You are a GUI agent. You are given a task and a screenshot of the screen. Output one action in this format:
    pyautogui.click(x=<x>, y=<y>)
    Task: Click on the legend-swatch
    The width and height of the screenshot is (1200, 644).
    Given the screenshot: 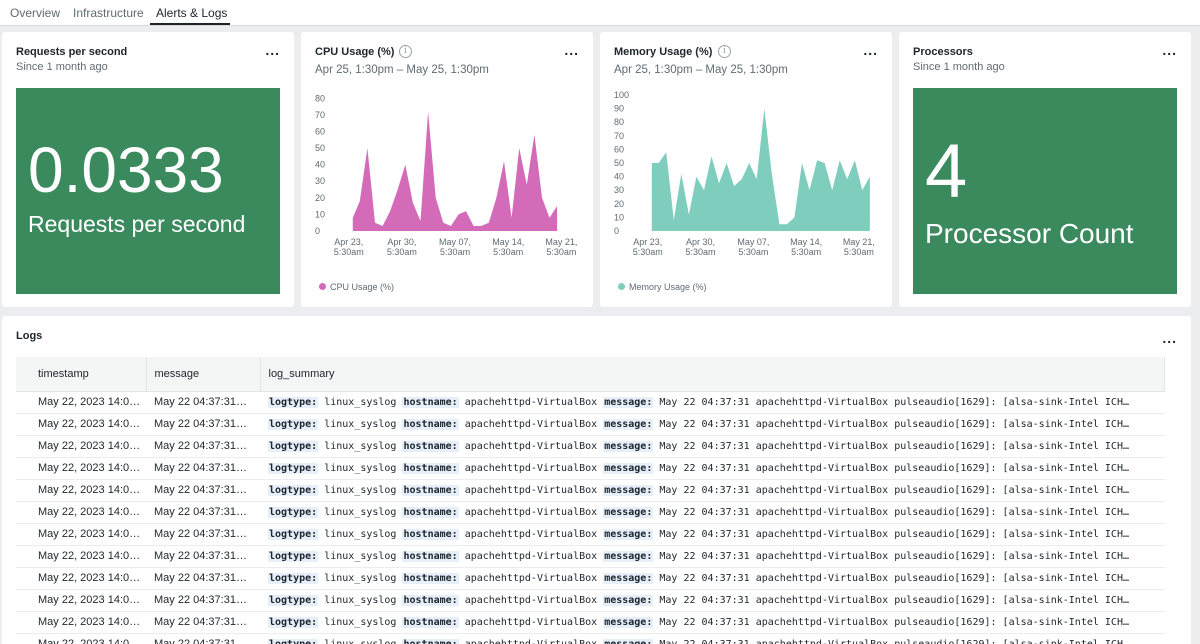 What is the action you would take?
    pyautogui.click(x=621, y=286)
    